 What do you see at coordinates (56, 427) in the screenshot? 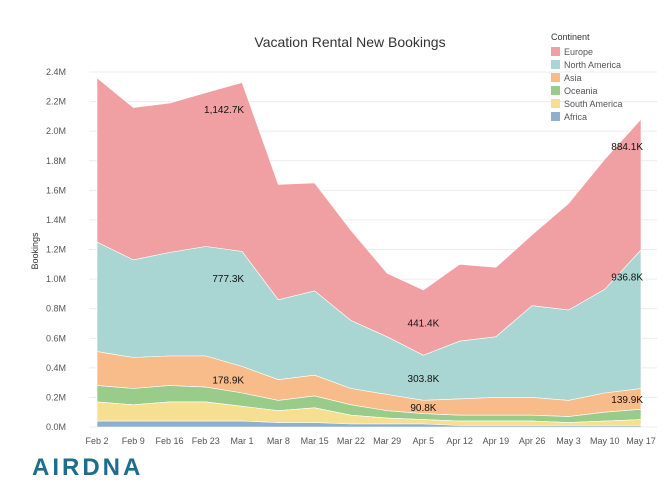
I see `y-tick-label: 0.0M` at bounding box center [56, 427].